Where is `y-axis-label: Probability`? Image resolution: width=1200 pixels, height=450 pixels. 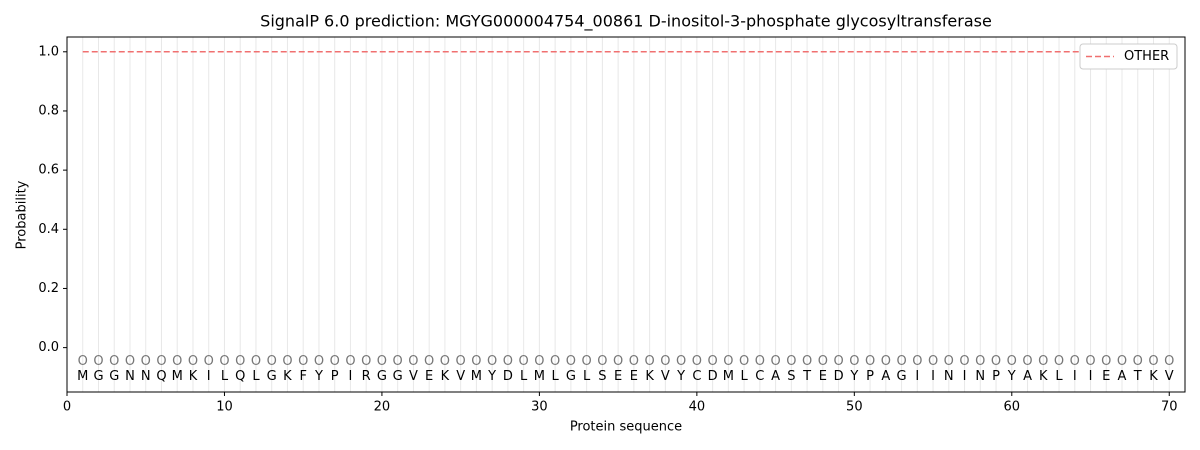
y-axis-label: Probability is located at coordinates (22, 214).